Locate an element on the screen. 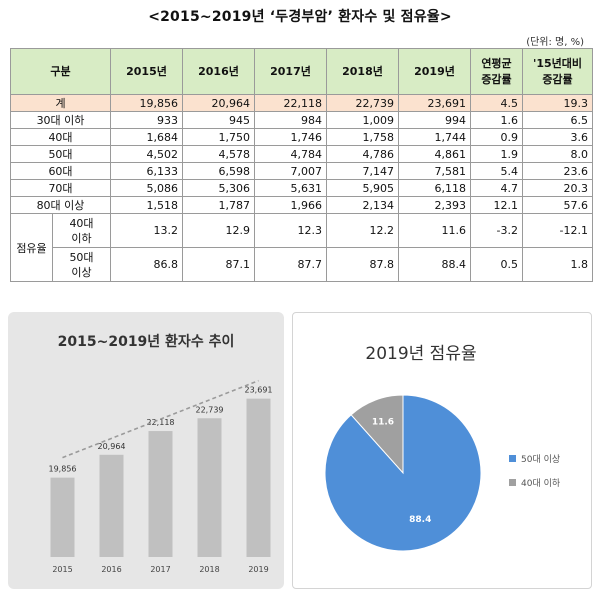 This screenshot has height=592, width=600. table-row: 50대 4,502 4,578 4,784 4,786 4,861 1.9 8.0 is located at coordinates (301, 154).